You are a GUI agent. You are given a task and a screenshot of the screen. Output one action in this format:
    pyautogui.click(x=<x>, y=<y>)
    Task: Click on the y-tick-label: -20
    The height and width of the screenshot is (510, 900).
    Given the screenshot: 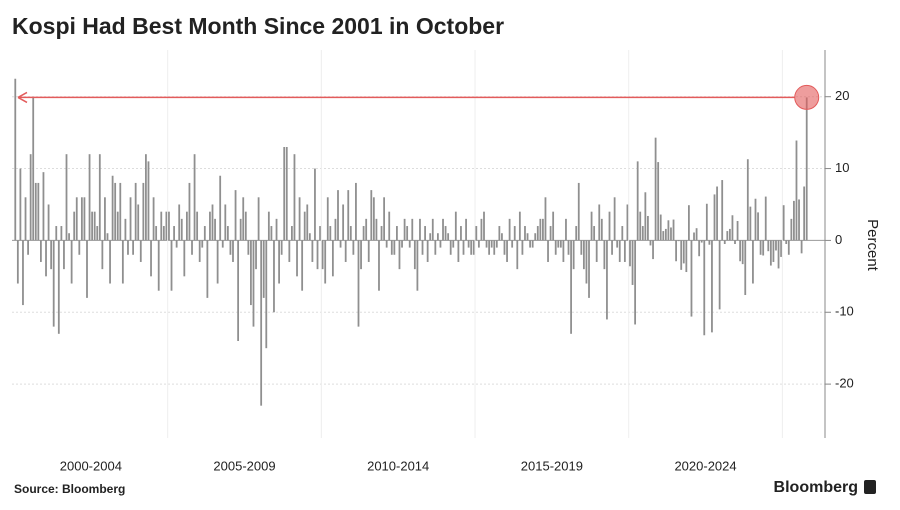 What is the action you would take?
    pyautogui.click(x=844, y=383)
    